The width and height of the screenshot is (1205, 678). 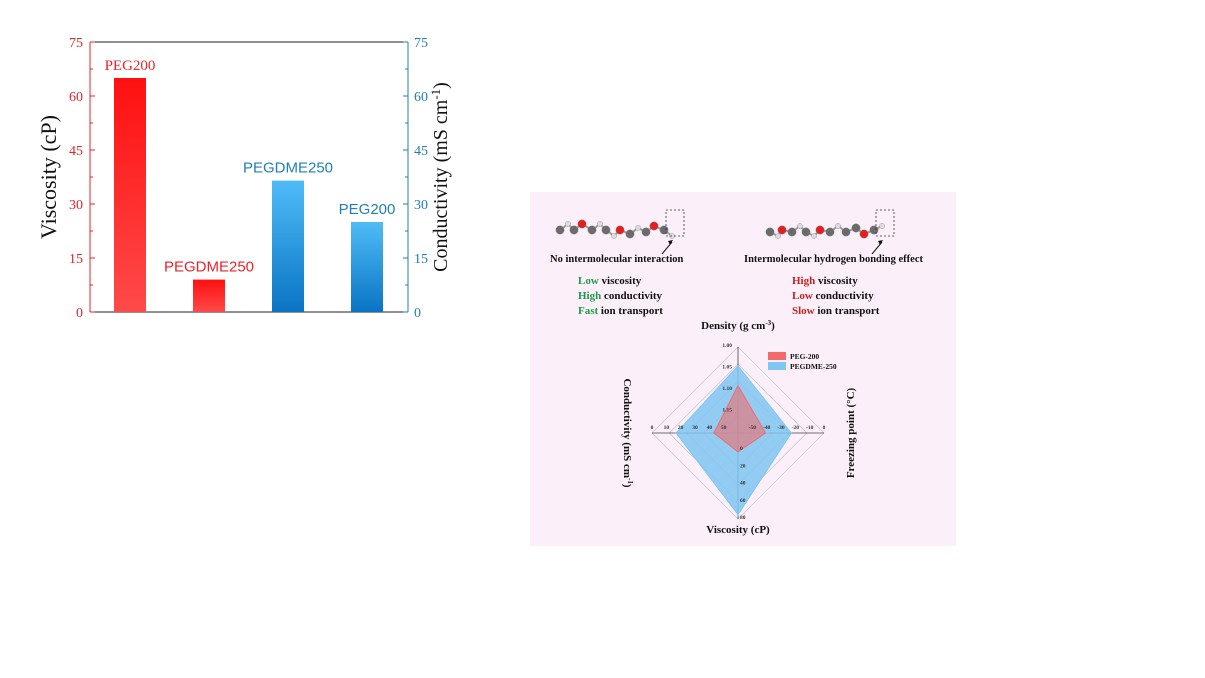 I want to click on right-prop-1: High viscosity, so click(x=825, y=281).